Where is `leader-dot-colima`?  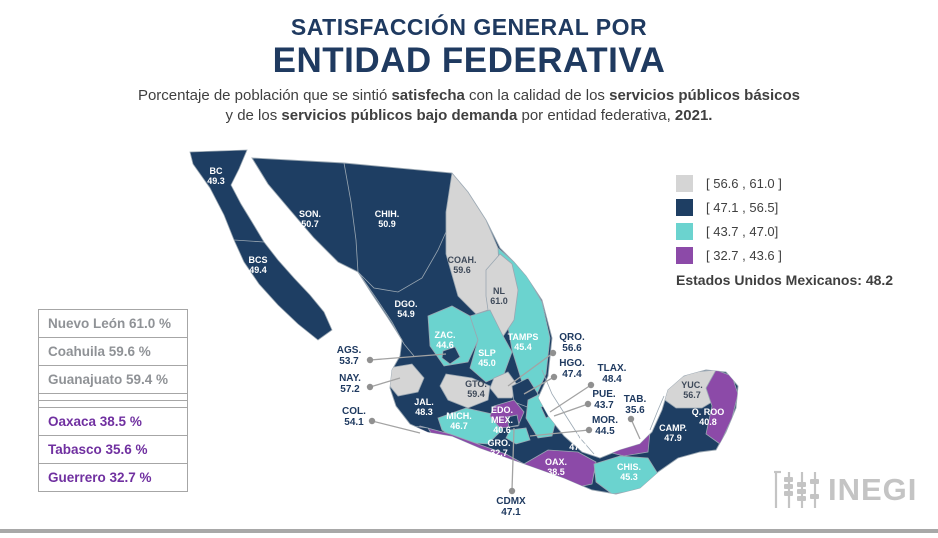
leader-dot-colima is located at coordinates (372, 421).